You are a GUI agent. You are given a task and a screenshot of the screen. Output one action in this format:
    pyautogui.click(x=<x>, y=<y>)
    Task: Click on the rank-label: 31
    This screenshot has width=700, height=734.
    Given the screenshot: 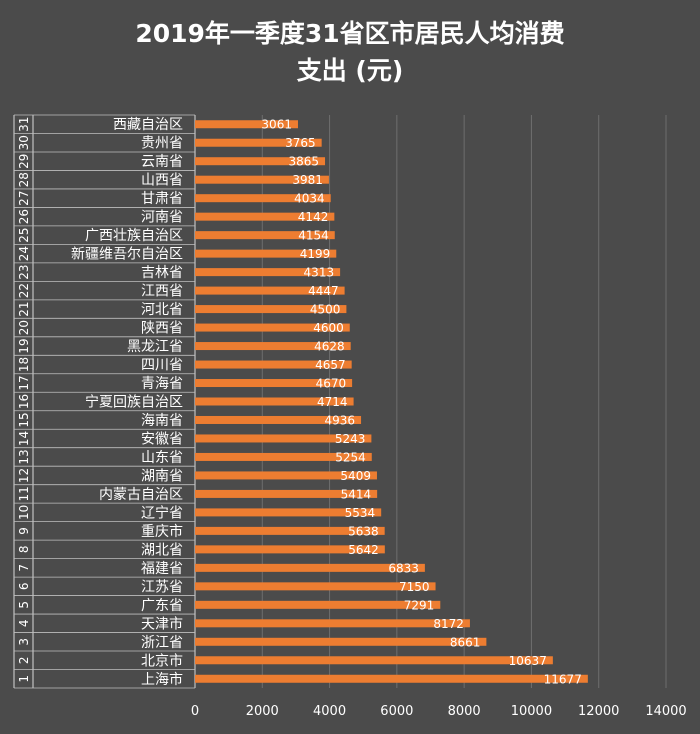 What is the action you would take?
    pyautogui.click(x=24, y=124)
    